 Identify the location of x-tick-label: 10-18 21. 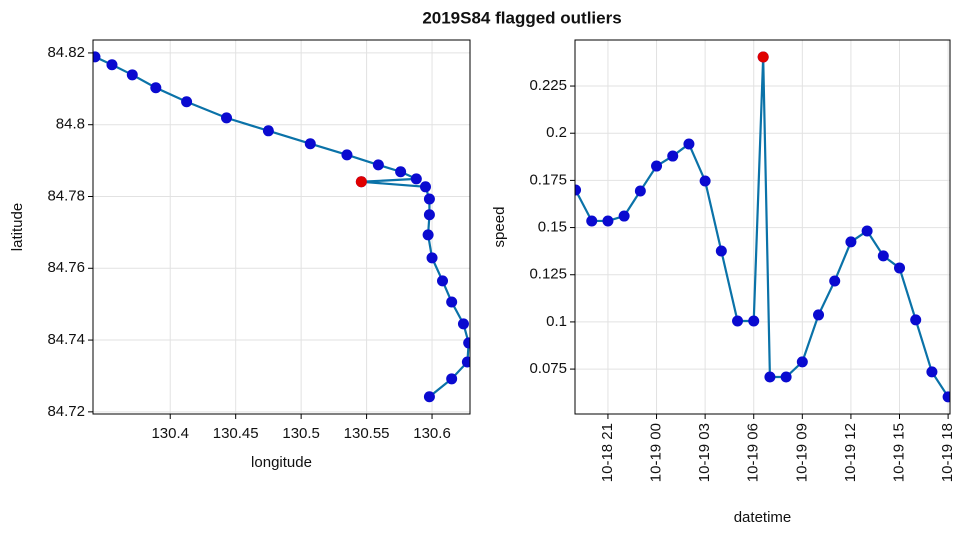
(607, 452).